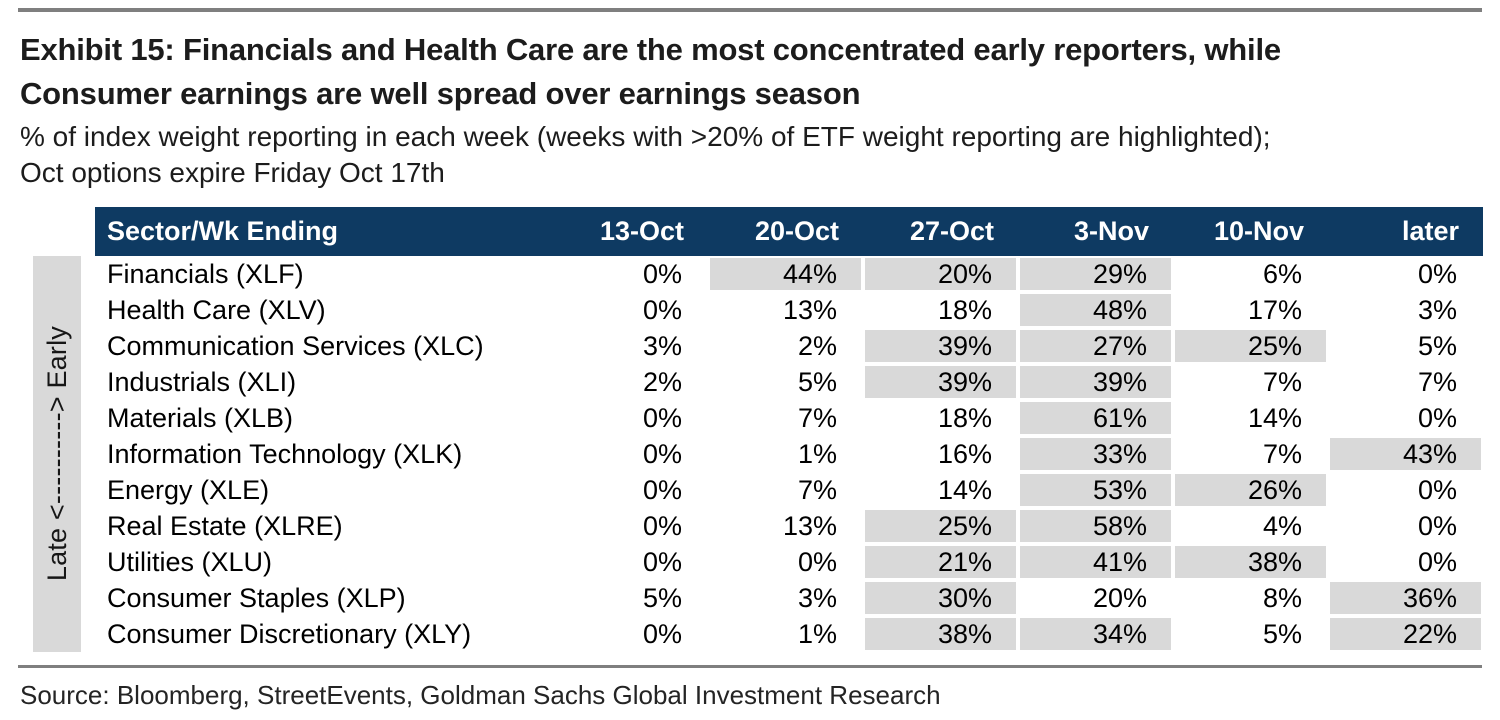  Describe the element at coordinates (216, 309) in the screenshot. I see `sector-label: Health Care (XLV)` at that location.